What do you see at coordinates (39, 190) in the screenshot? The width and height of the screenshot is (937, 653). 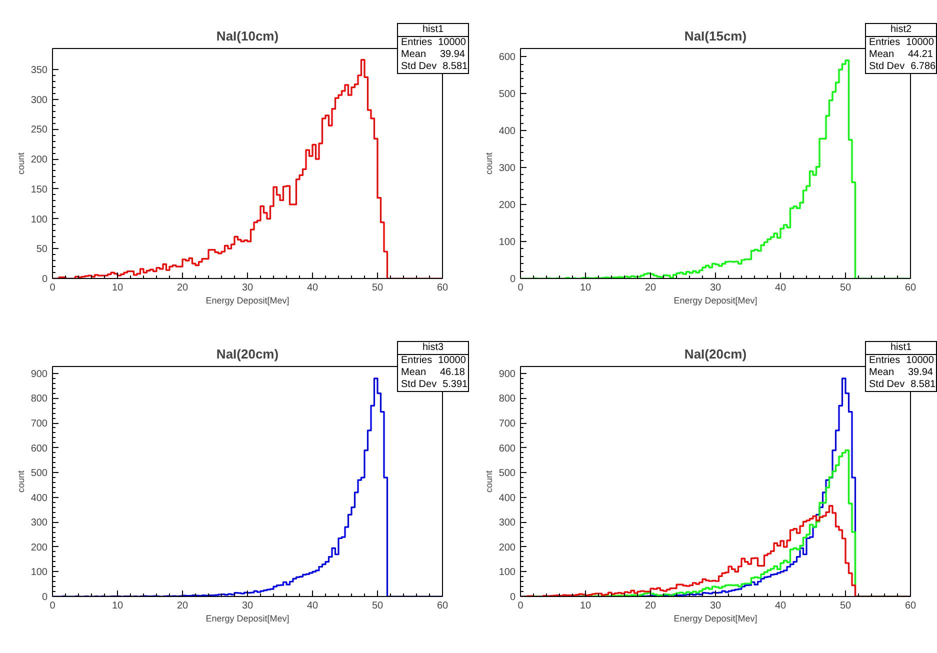 I see `y-tick-label: 150` at bounding box center [39, 190].